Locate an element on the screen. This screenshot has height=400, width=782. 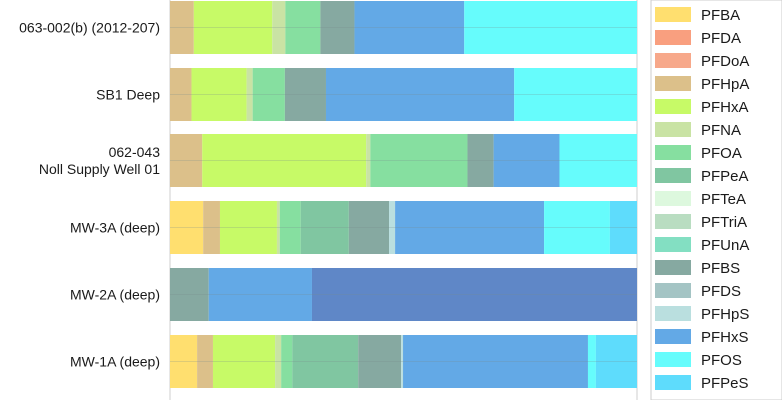
legend-swatch-pfoa is located at coordinates (673, 152).